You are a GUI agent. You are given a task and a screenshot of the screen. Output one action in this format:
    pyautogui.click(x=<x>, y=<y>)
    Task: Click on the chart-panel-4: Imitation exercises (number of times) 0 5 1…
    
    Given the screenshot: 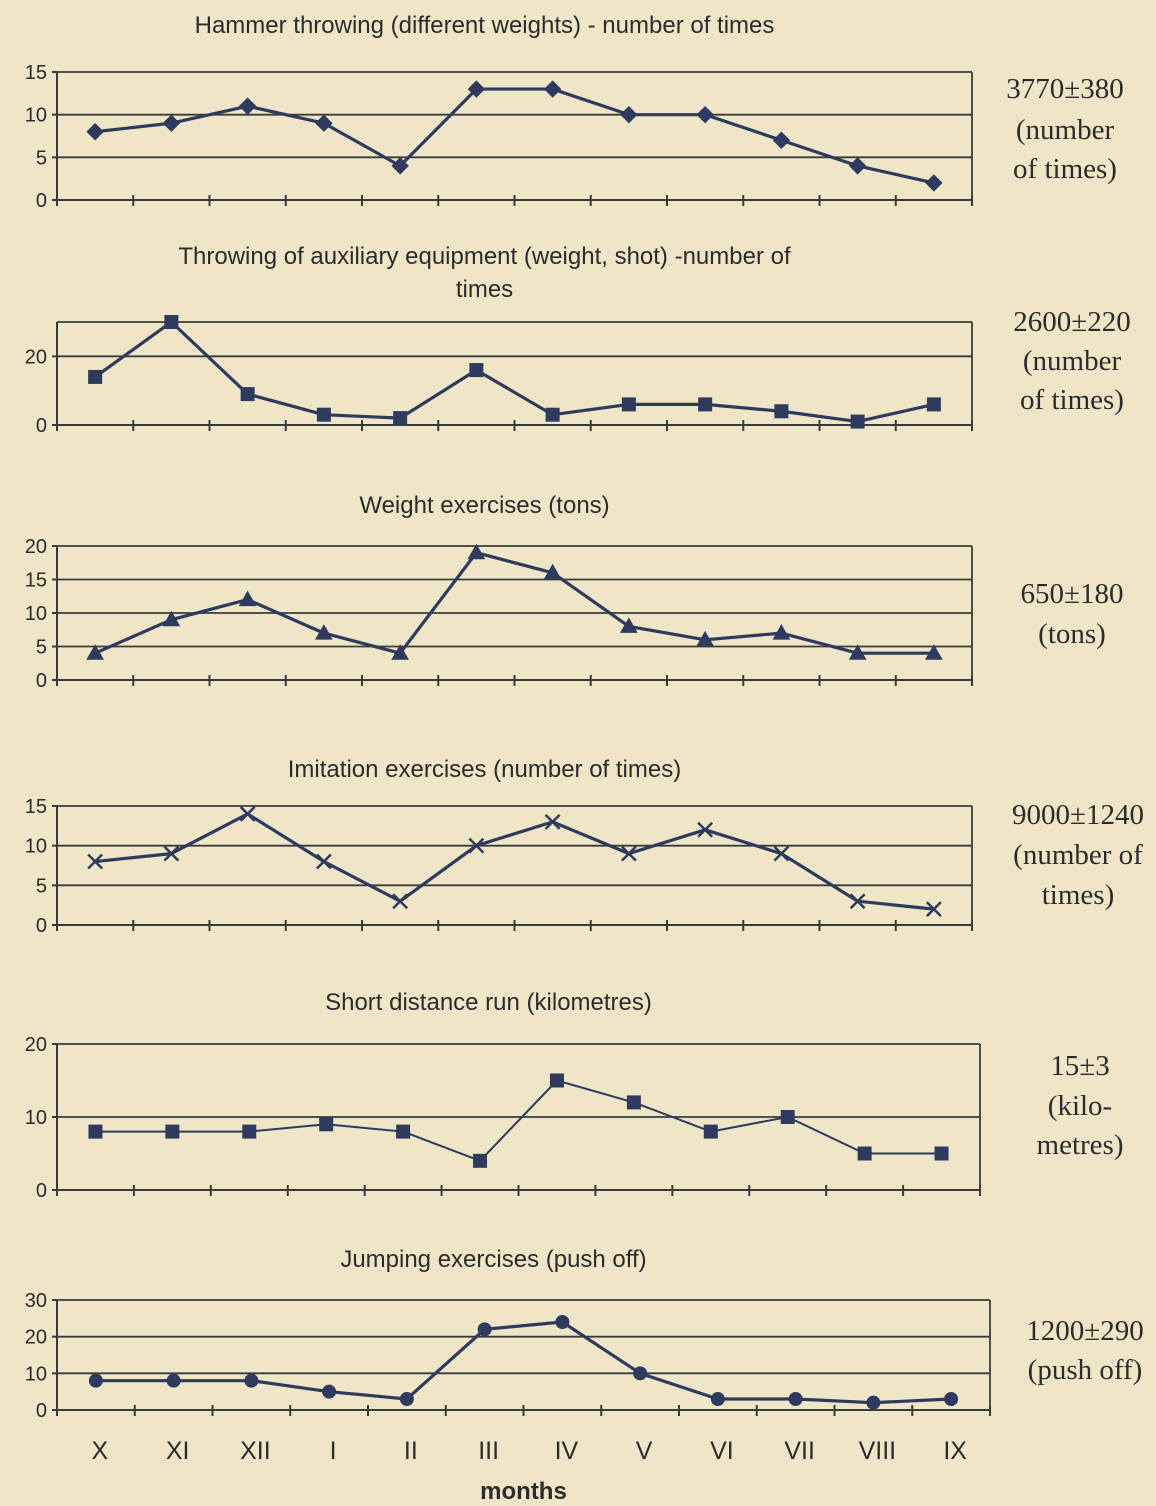 What is the action you would take?
    pyautogui.click(x=584, y=846)
    